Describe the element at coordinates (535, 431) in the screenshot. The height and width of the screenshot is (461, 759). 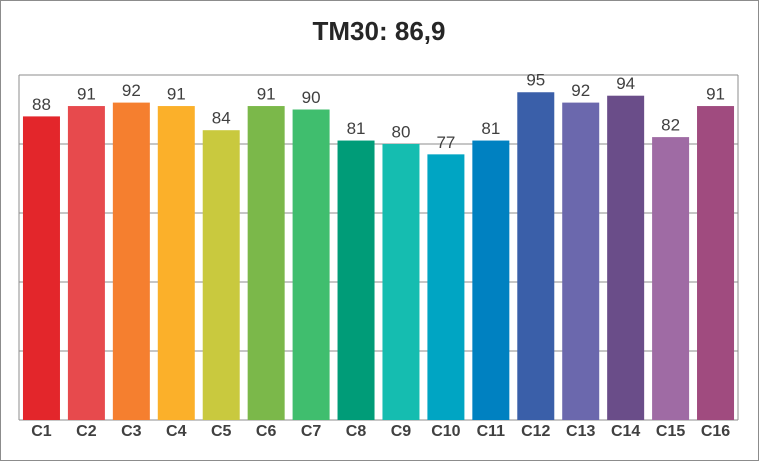
I see `x-tick-label: C12` at that location.